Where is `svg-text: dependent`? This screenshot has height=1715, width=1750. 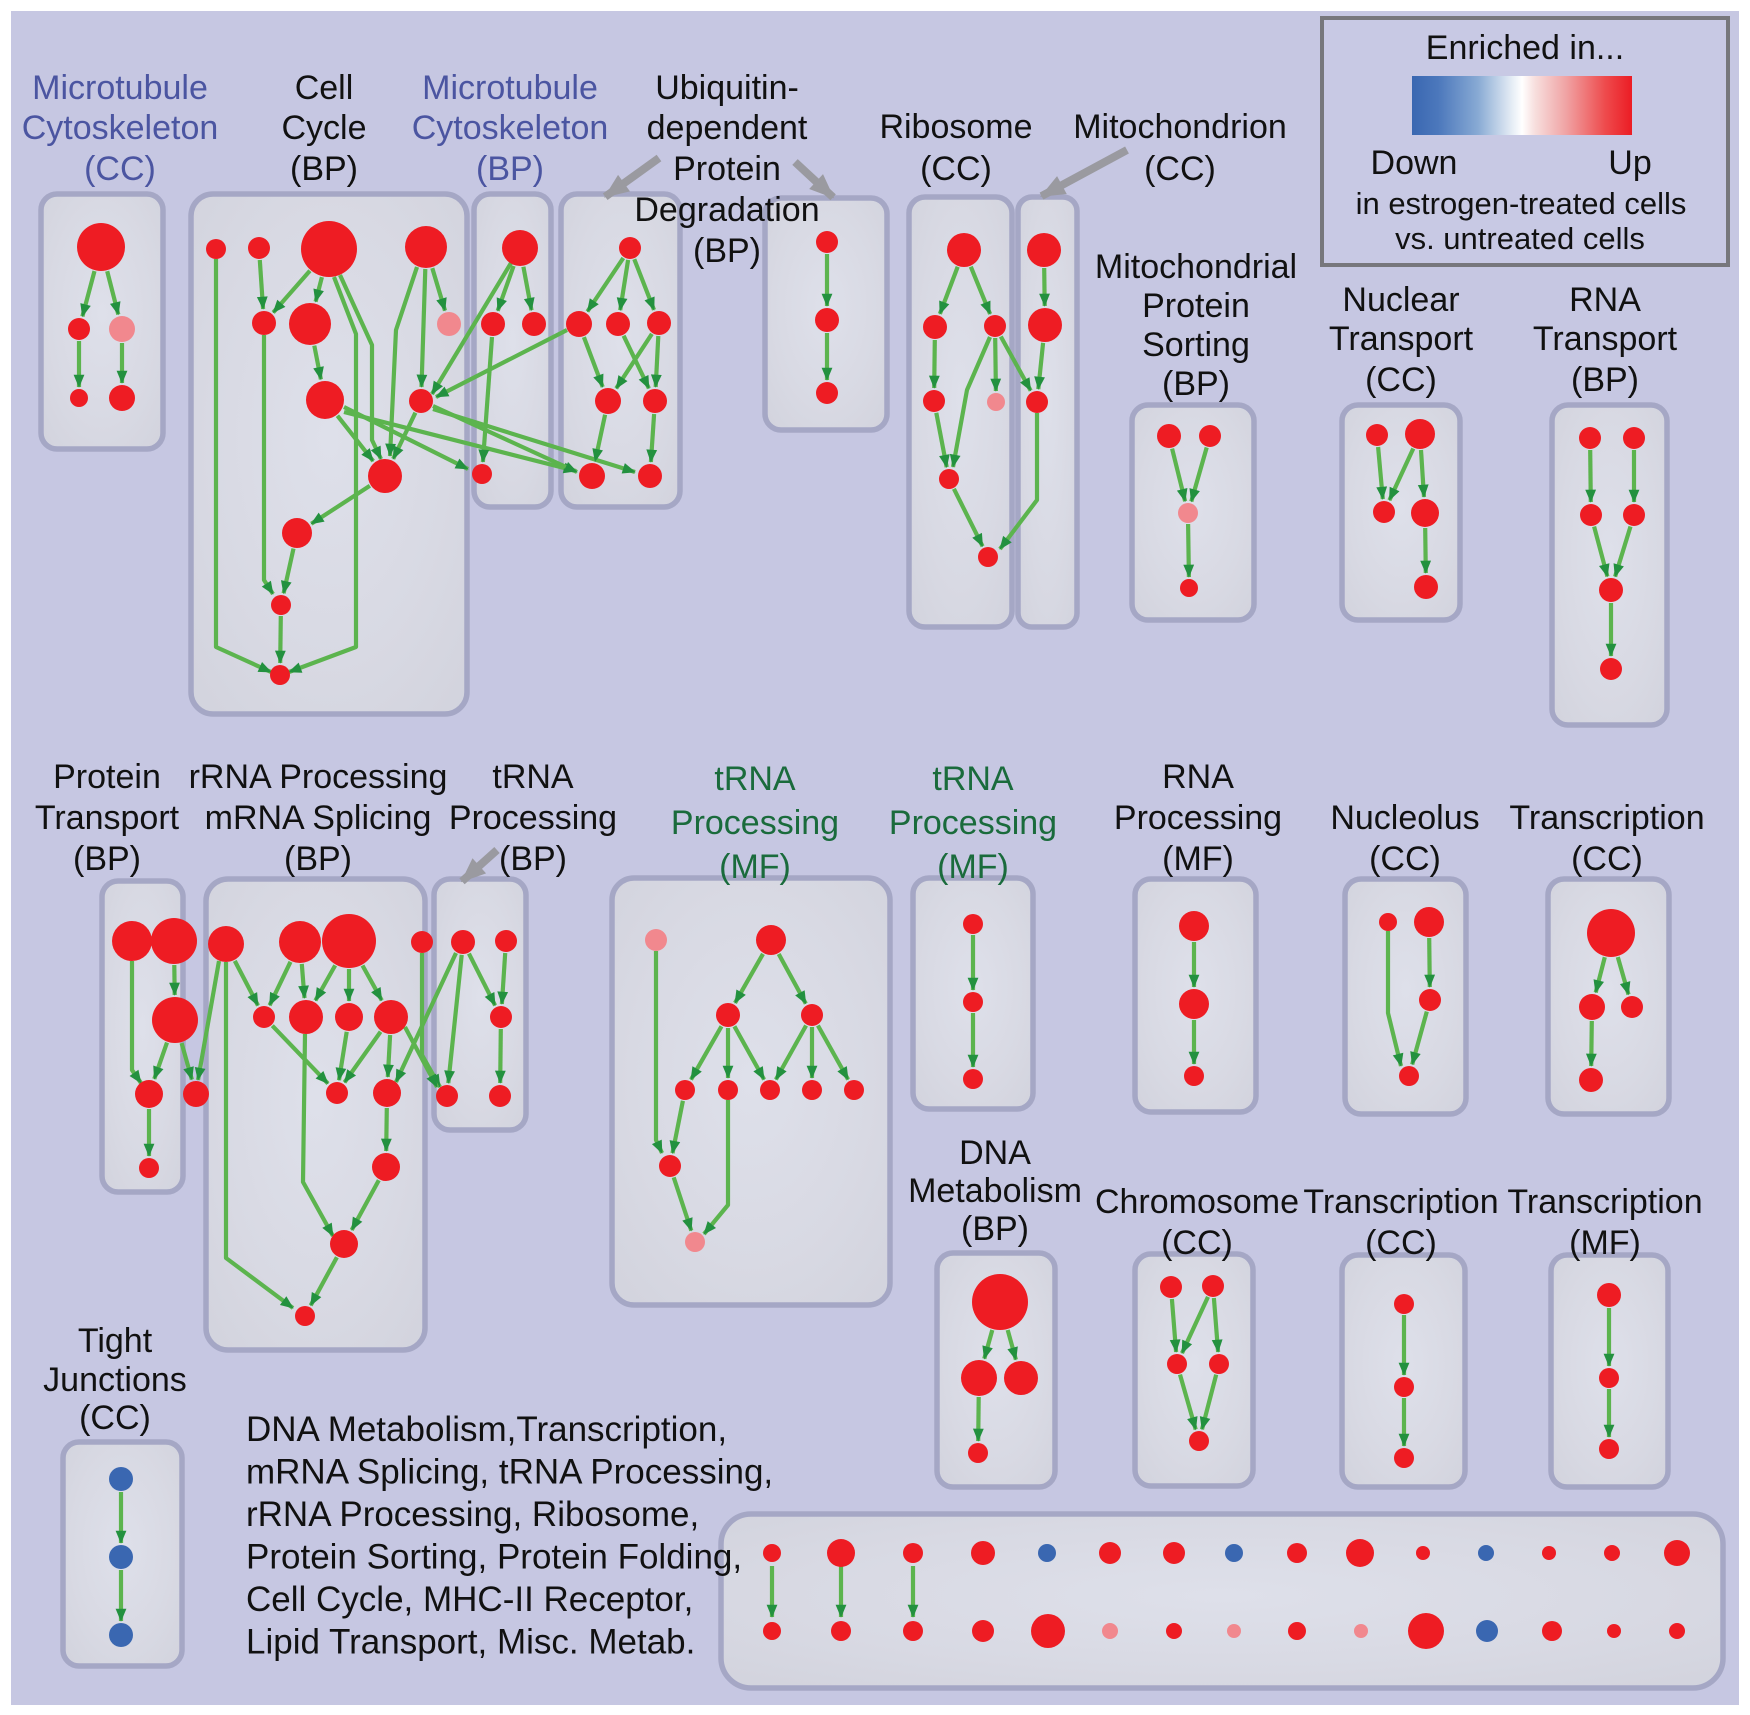
svg-text: dependent is located at coordinates (727, 128).